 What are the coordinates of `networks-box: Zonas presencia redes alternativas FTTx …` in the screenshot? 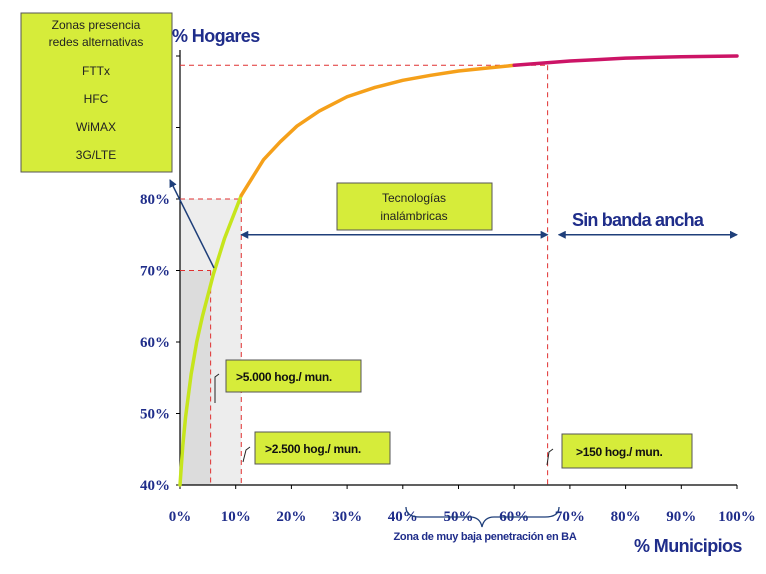 It's located at (96, 92).